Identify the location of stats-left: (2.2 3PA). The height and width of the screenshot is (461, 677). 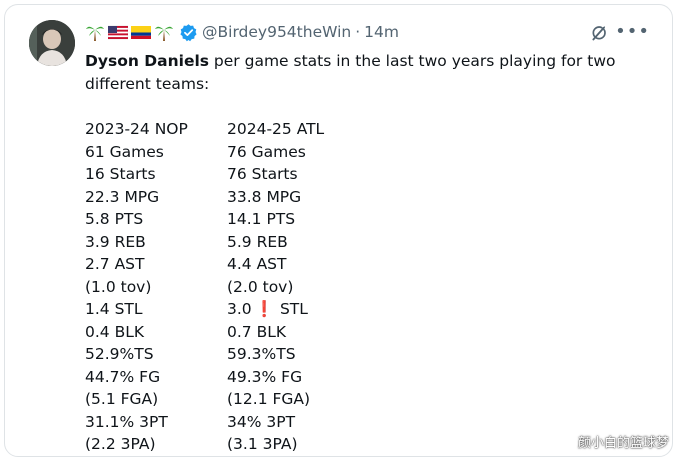
(120, 444).